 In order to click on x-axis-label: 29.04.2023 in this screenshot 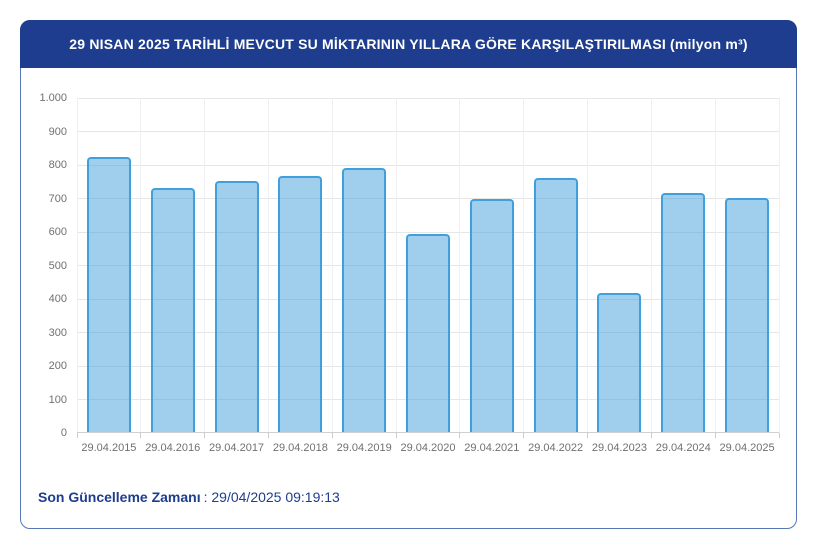, I will do `click(619, 448)`.